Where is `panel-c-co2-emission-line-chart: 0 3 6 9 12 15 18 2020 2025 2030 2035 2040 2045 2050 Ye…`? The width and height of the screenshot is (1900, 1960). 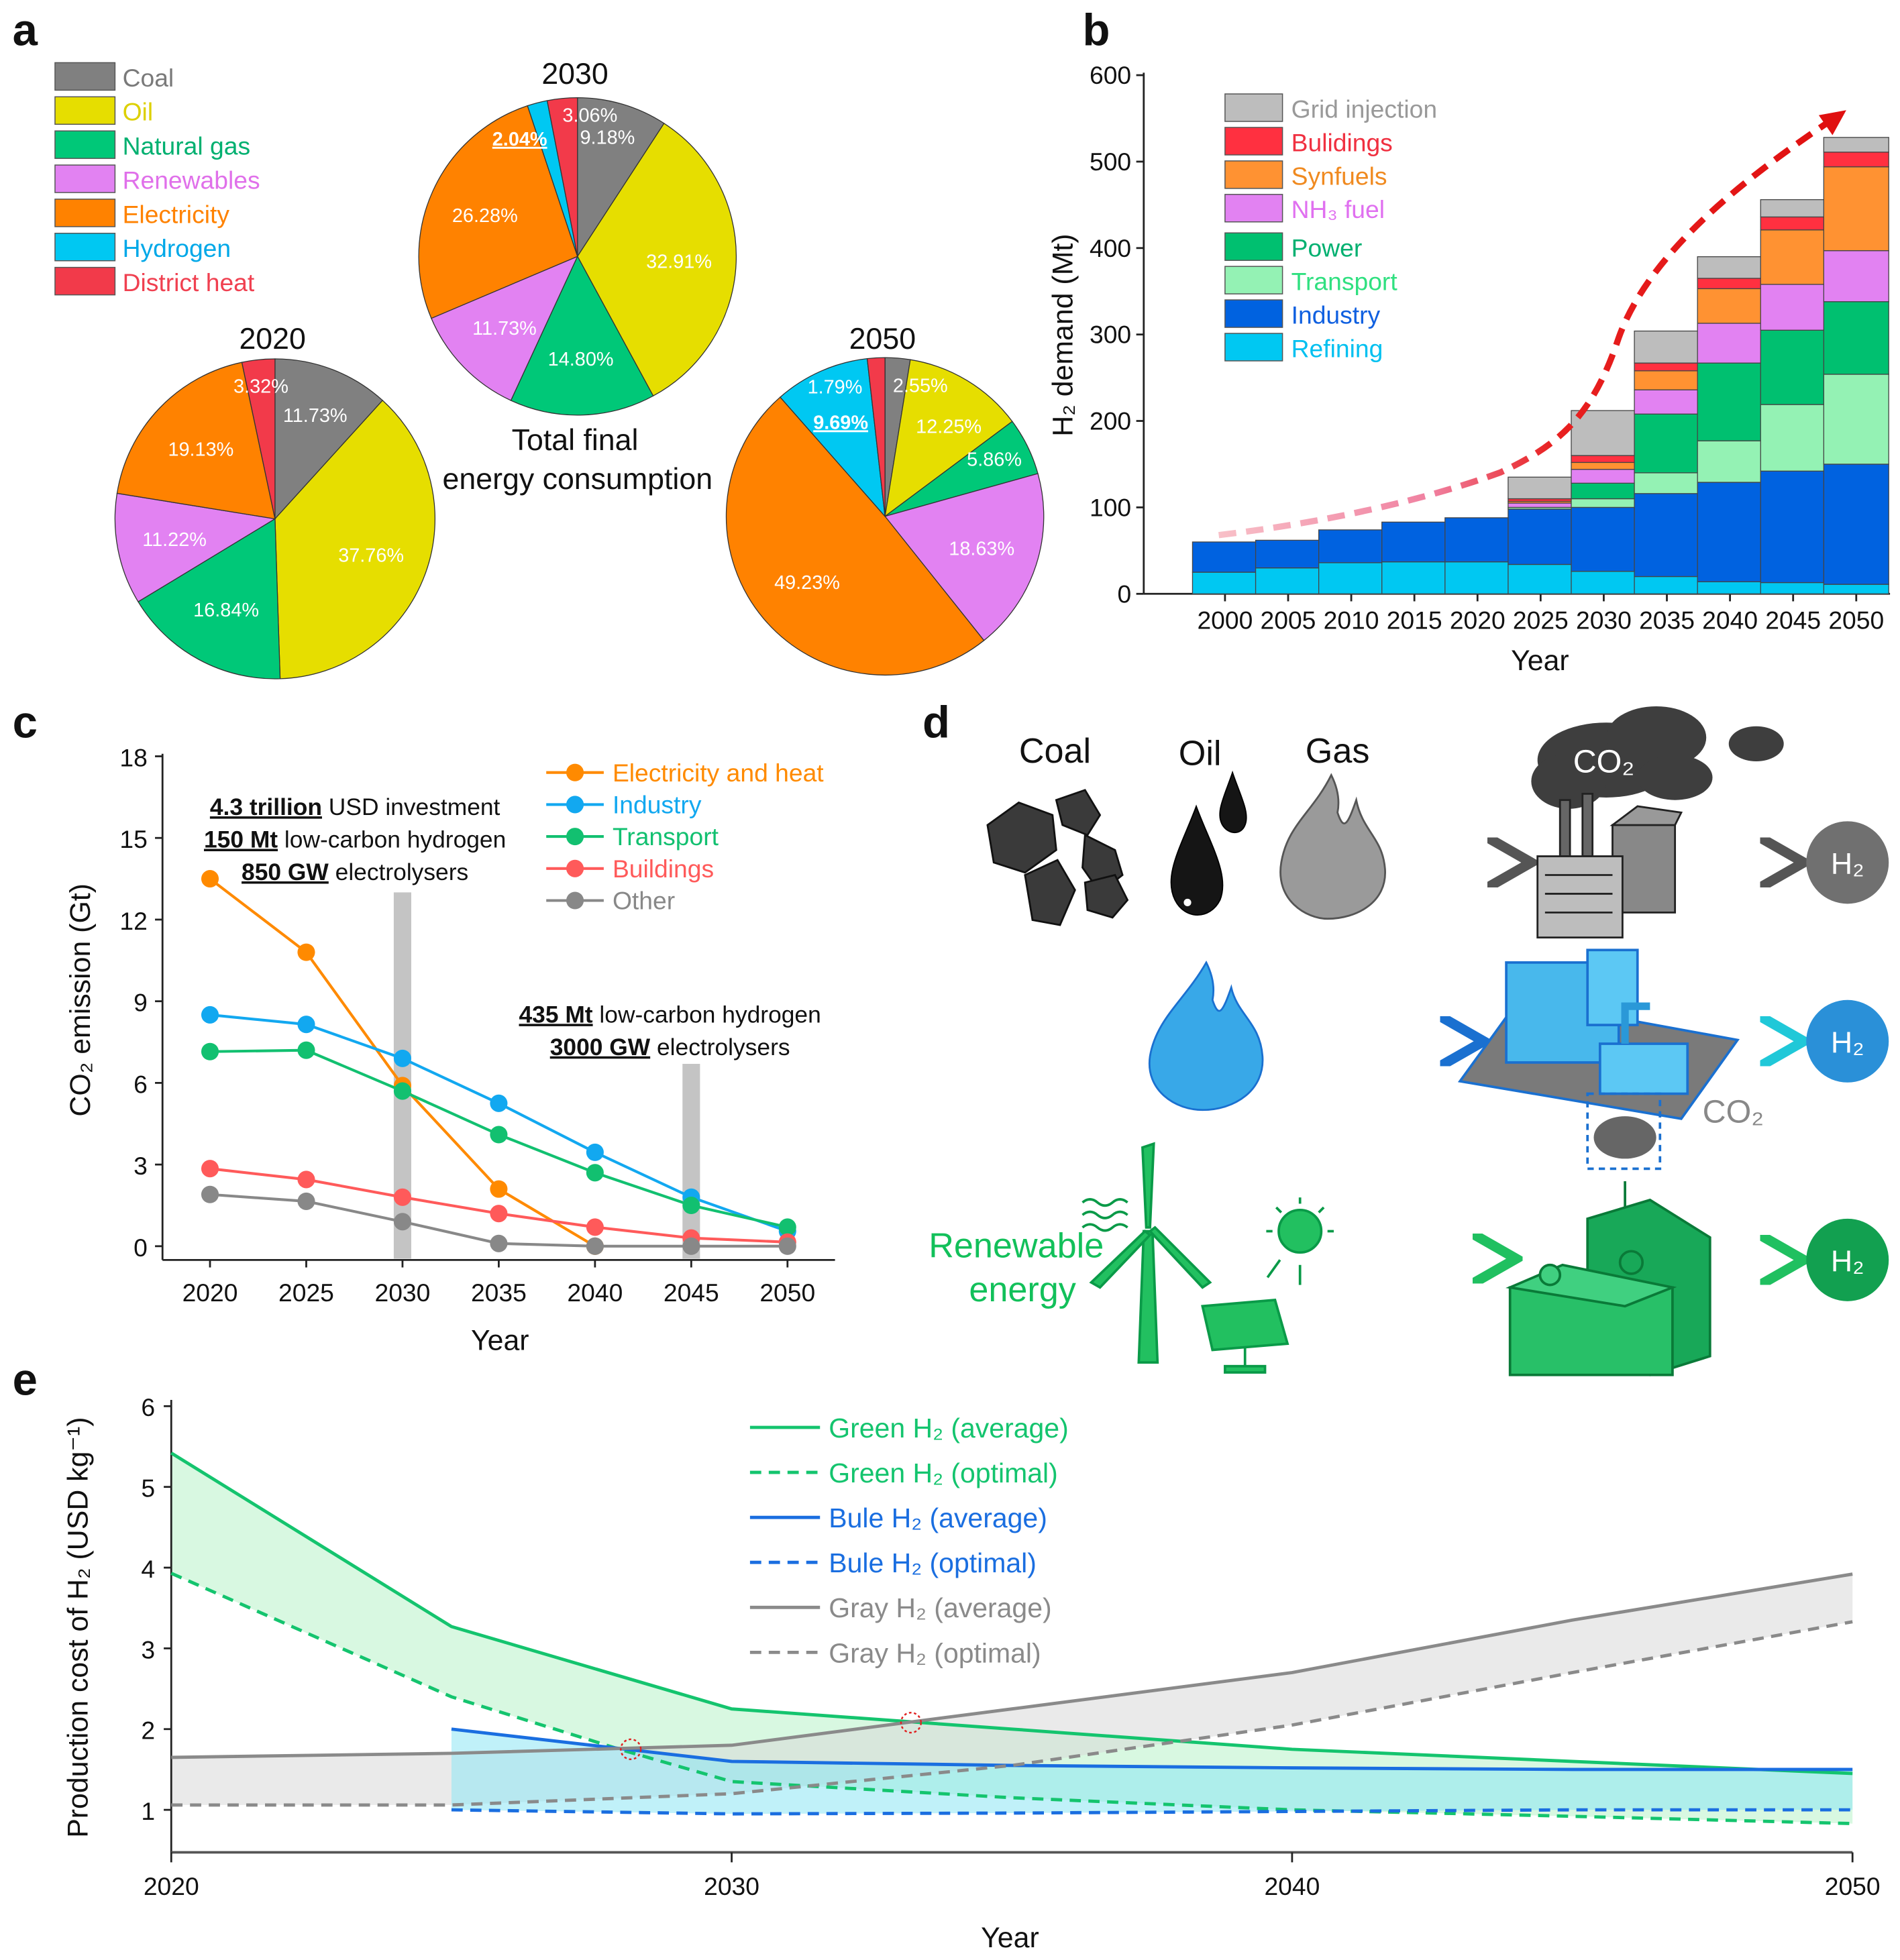 panel-c-co2-emission-line-chart: 0 3 6 9 12 15 18 2020 2025 2030 2035 2040 2045 2050 Ye… is located at coordinates (449, 1049).